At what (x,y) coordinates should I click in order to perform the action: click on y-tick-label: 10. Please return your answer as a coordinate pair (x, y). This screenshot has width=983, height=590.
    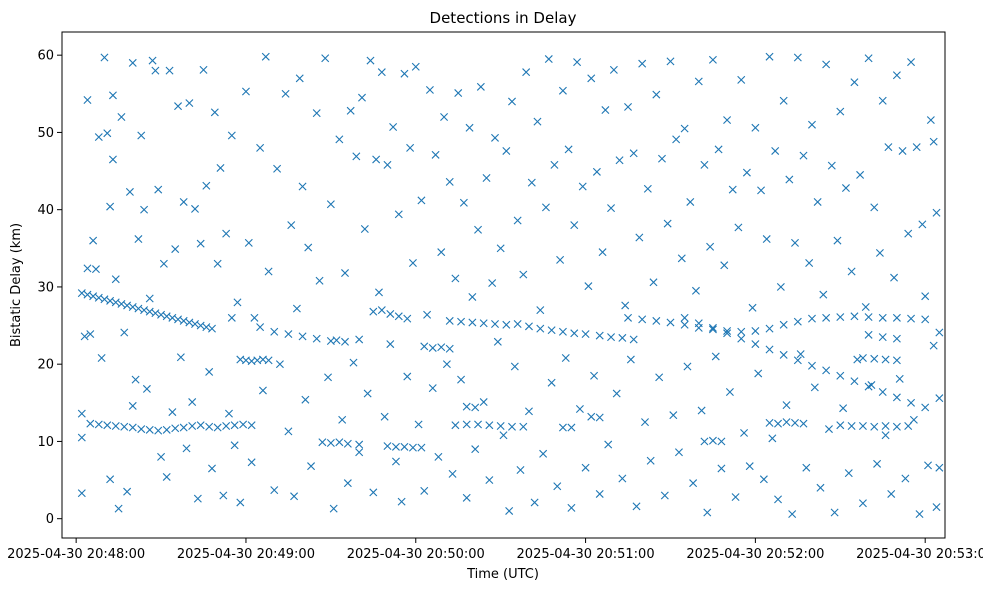
    Looking at the image, I should click on (45, 442).